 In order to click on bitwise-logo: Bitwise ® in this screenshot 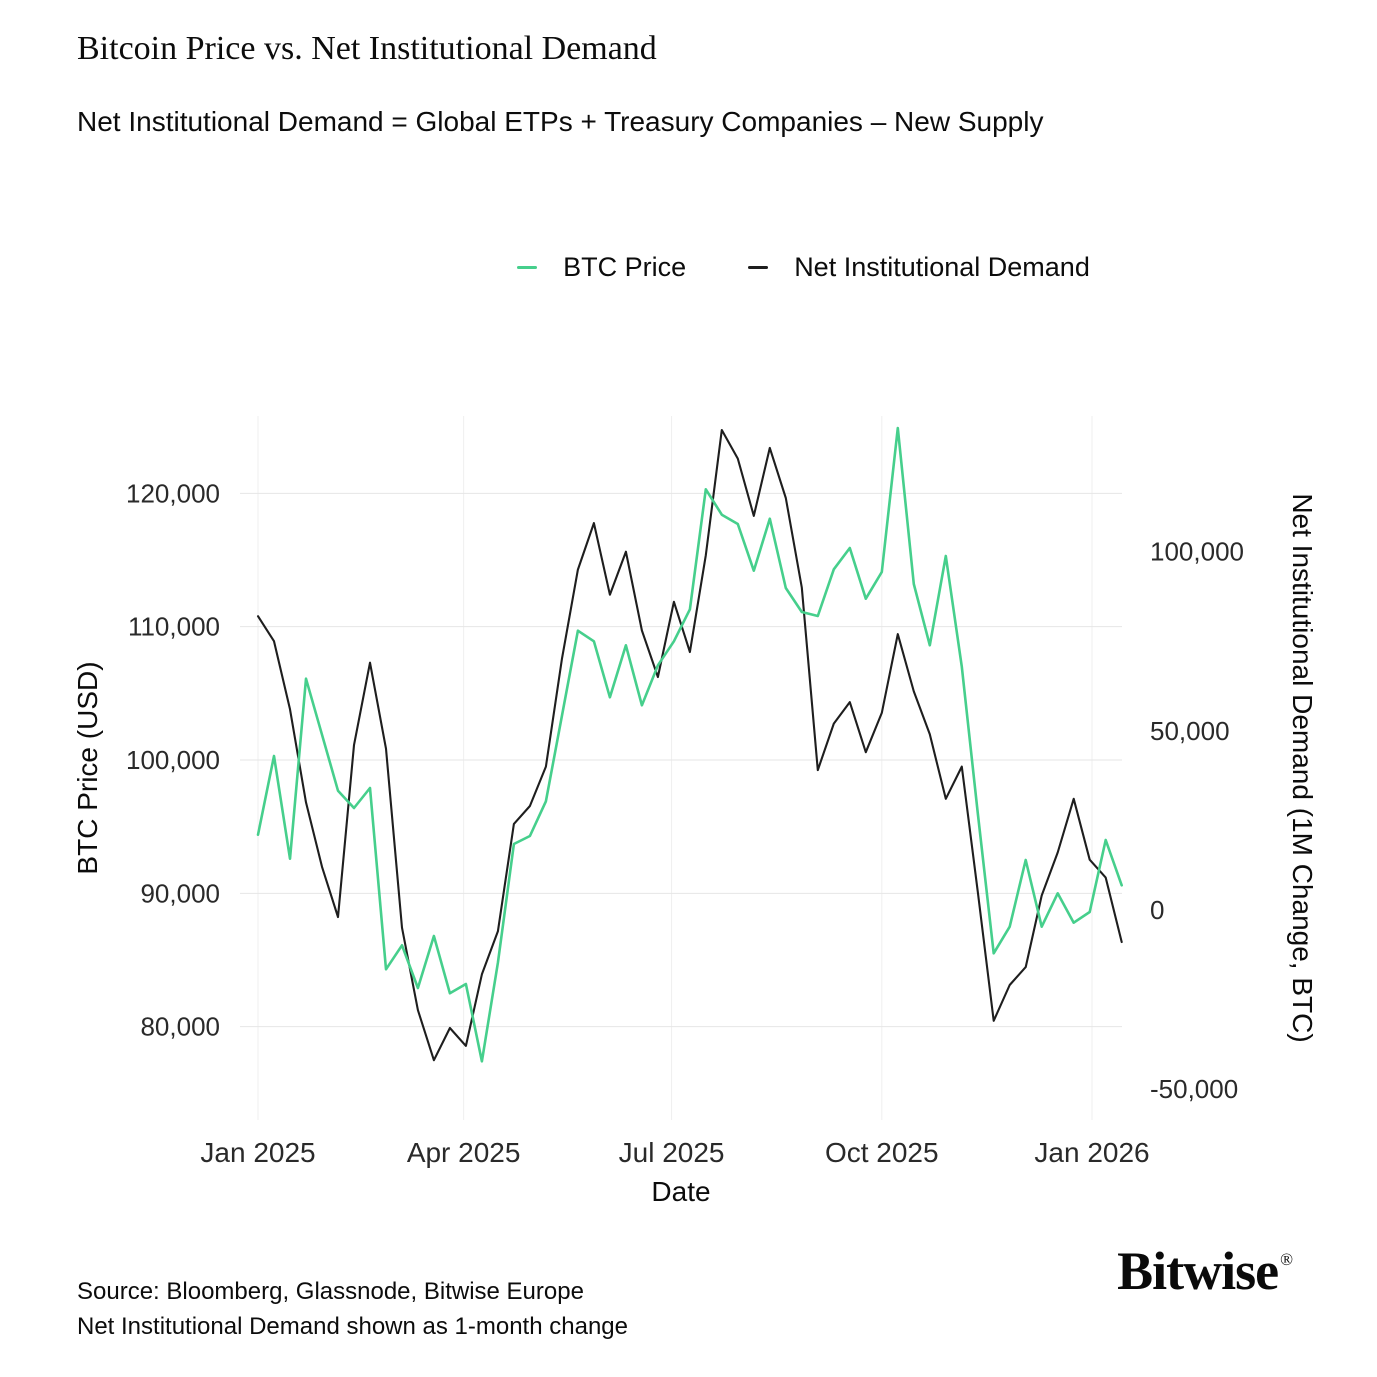, I will do `click(1205, 1271)`.